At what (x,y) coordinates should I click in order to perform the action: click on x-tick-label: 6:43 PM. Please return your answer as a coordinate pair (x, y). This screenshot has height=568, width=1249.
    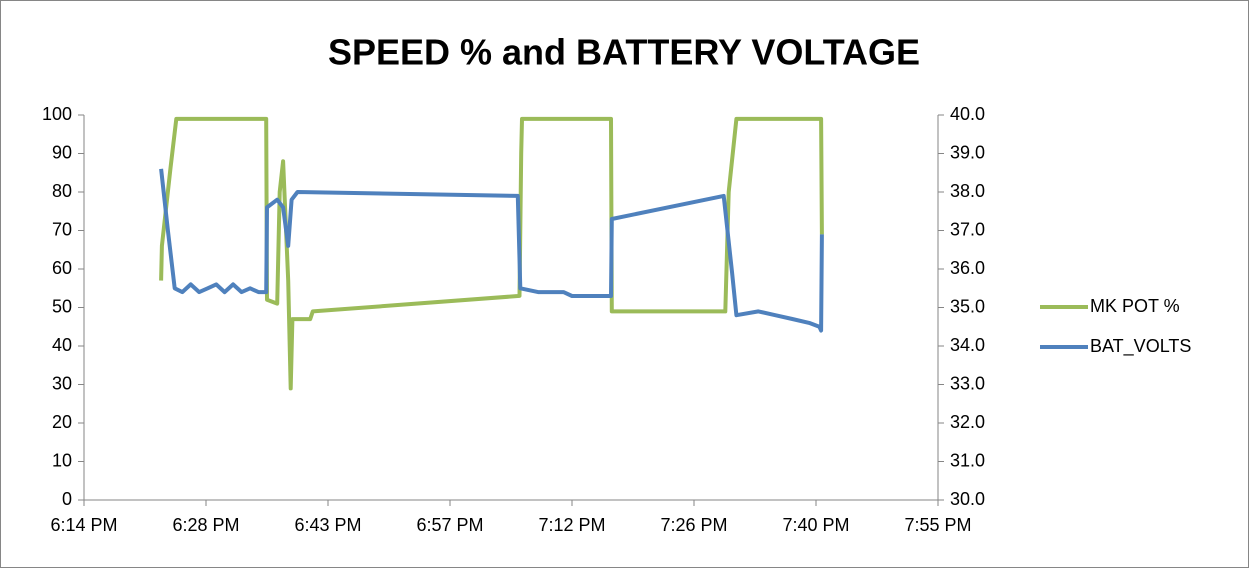
    Looking at the image, I should click on (327, 525).